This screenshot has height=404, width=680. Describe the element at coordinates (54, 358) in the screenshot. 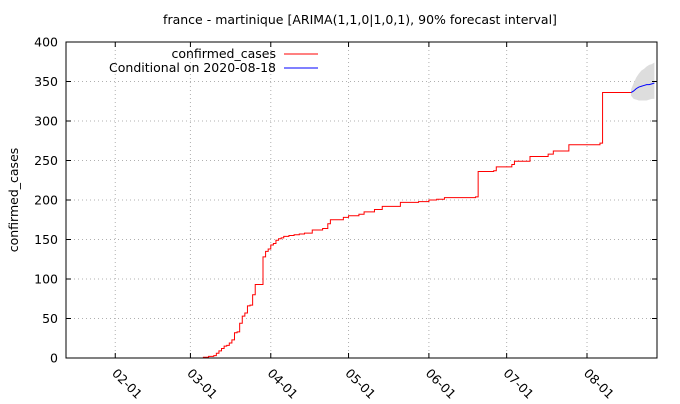

I see `y-tick-label: 0` at that location.